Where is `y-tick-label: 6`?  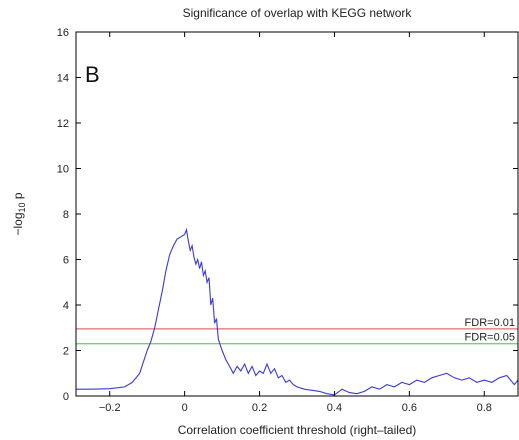
y-tick-label: 6 is located at coordinates (66, 261).